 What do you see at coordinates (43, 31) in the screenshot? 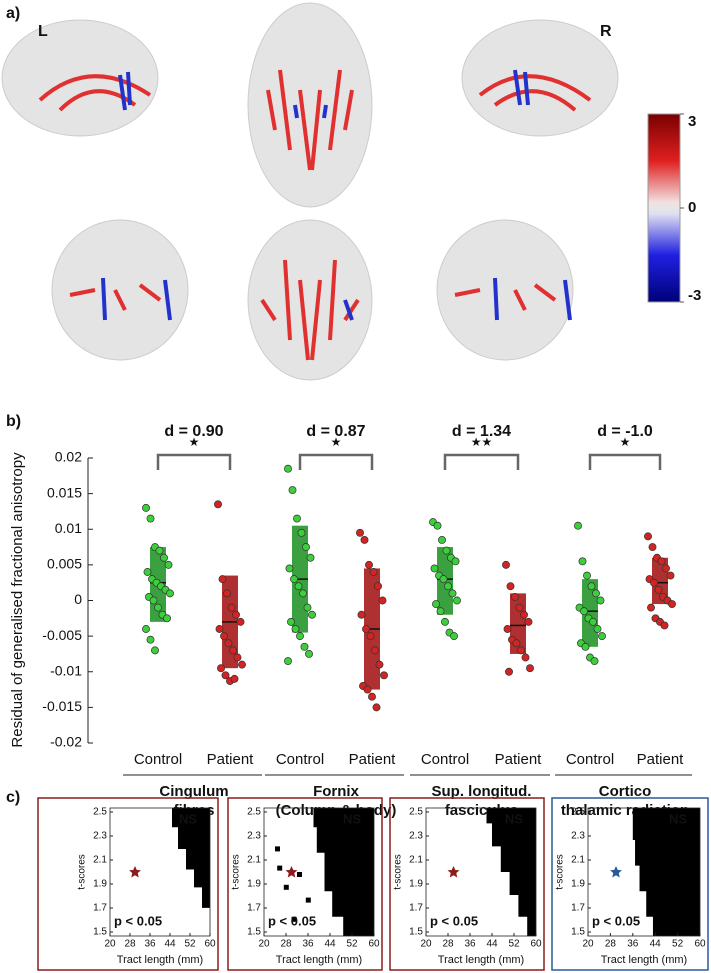
I see `hemisphere-label: L` at bounding box center [43, 31].